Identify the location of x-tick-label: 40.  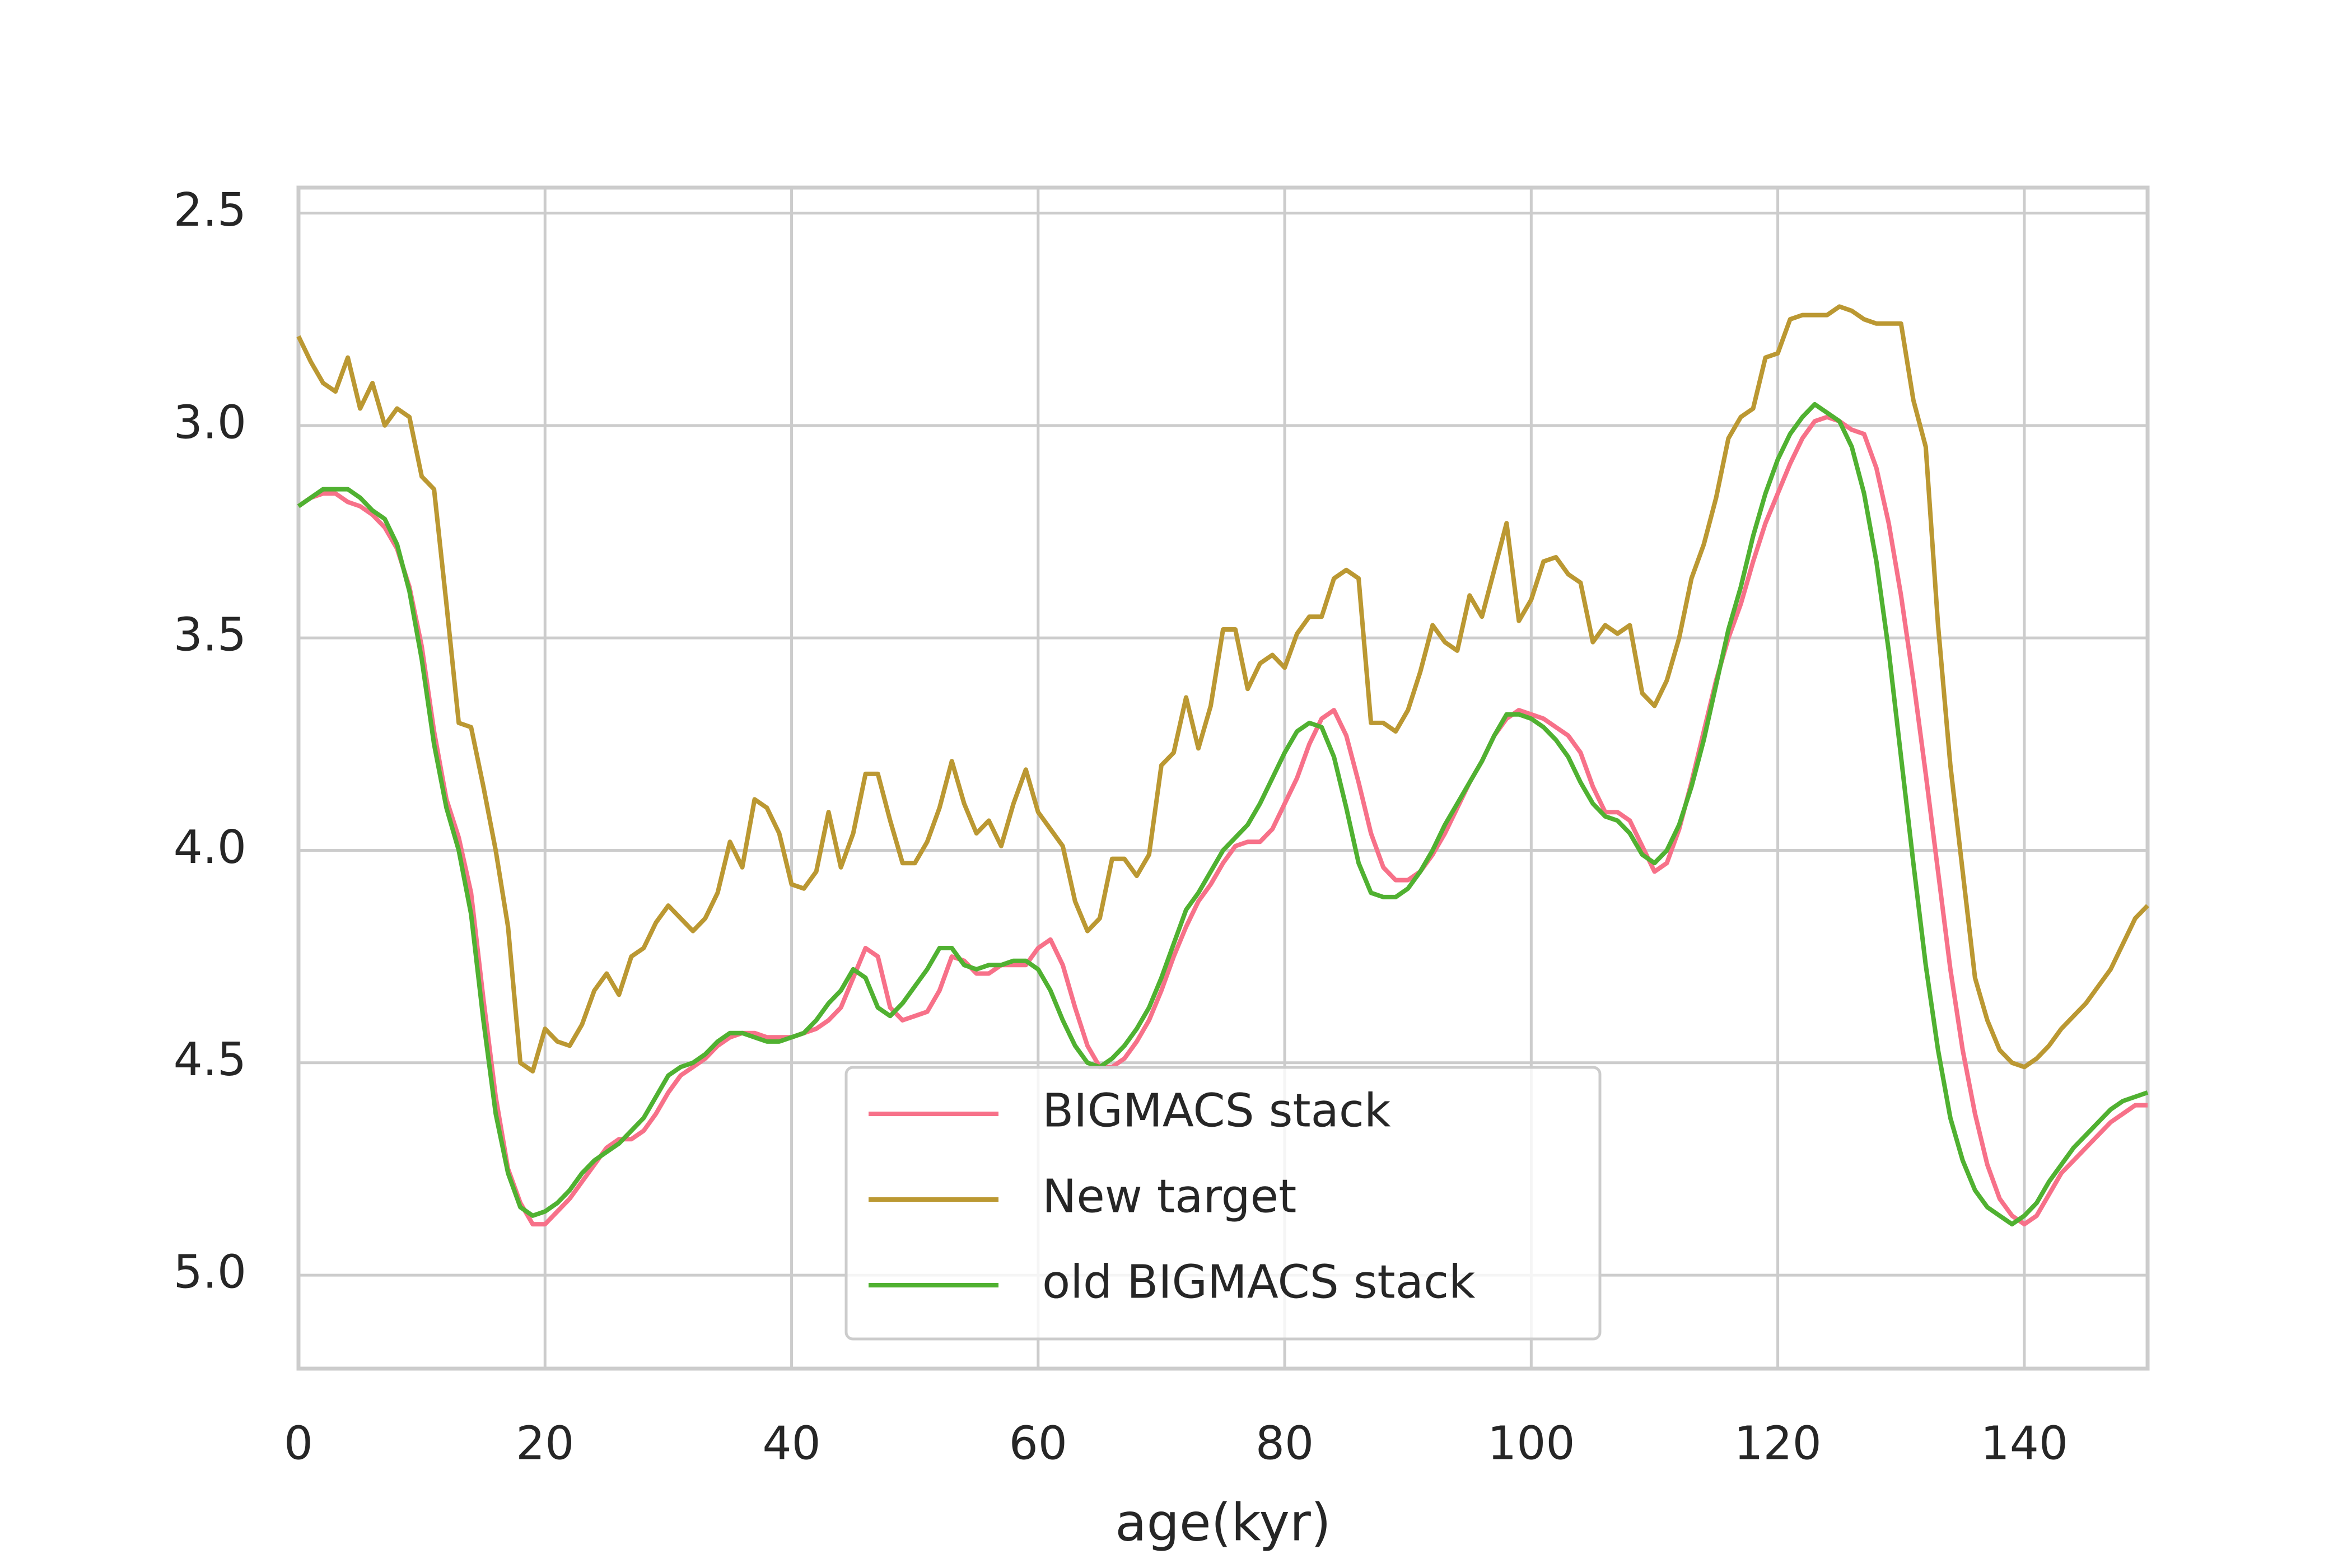
(791, 1444).